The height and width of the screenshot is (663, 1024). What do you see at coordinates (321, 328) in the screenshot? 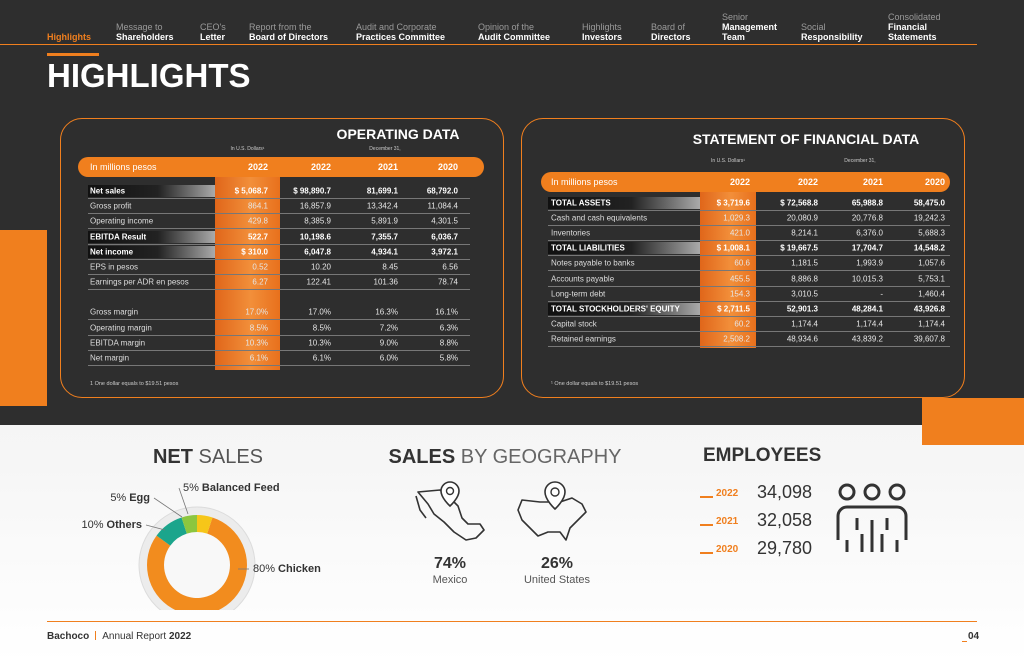
I see `cell-value: 8.5%` at bounding box center [321, 328].